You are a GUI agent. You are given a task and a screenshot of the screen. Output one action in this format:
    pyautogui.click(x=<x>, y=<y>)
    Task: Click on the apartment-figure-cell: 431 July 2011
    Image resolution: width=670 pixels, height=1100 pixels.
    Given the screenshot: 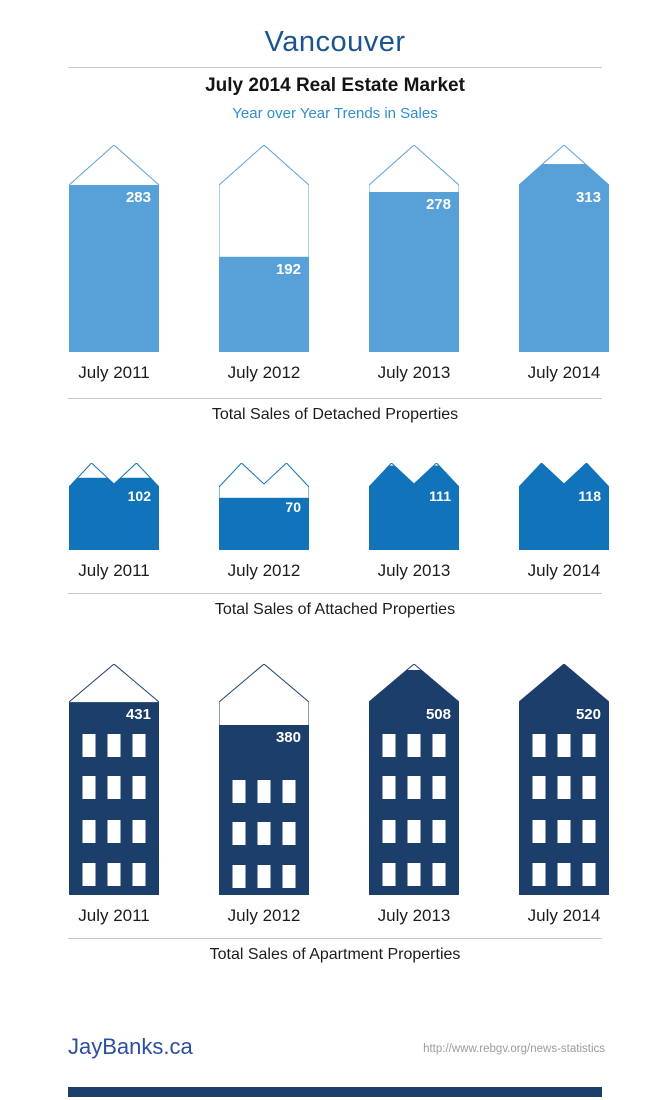 What is the action you would take?
    pyautogui.click(x=114, y=794)
    